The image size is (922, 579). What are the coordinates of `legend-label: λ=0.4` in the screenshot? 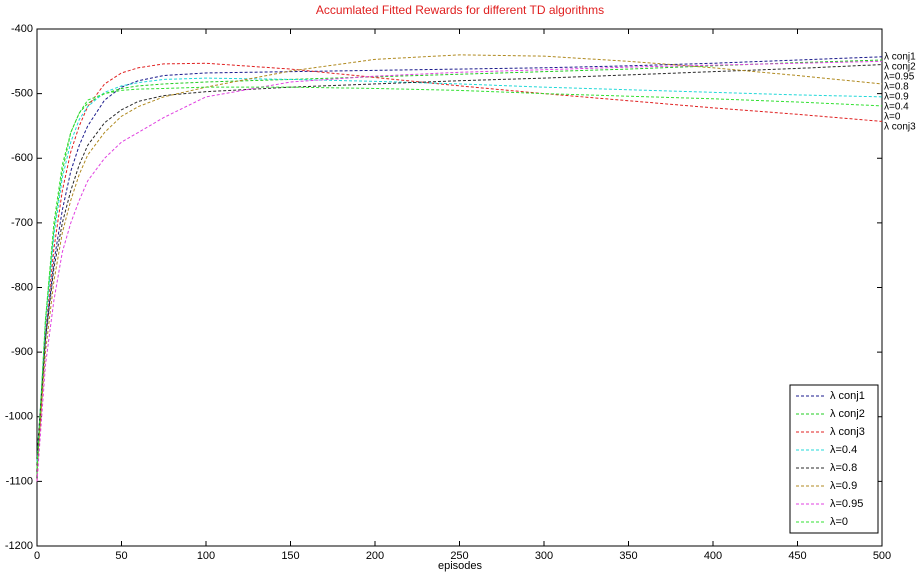 It's located at (843, 450).